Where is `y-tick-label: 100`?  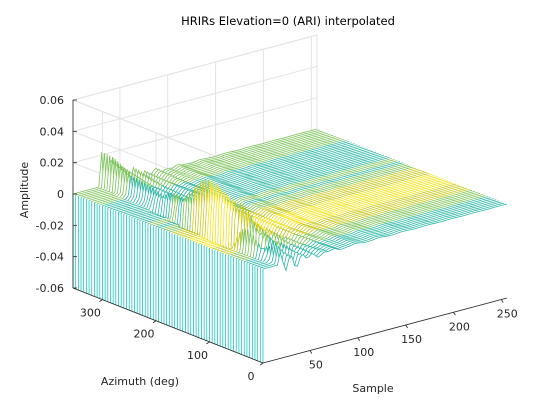 y-tick-label: 100 is located at coordinates (197, 355).